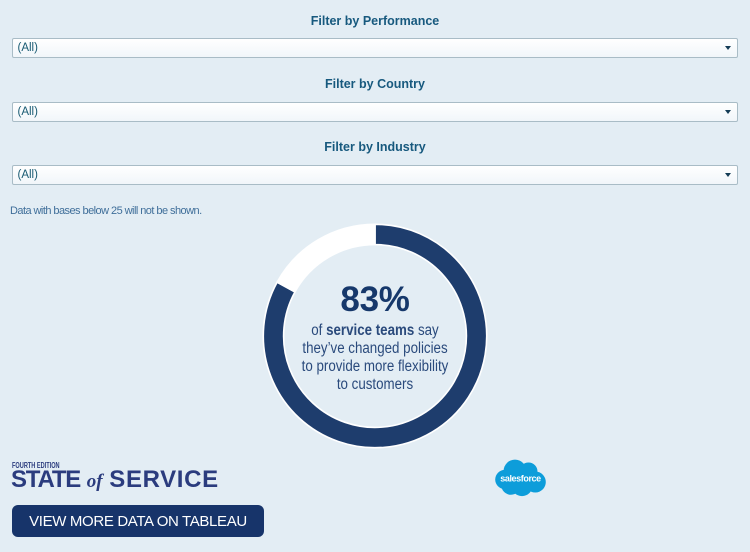  Describe the element at coordinates (520, 478) in the screenshot. I see `svg-text: salesforce` at that location.